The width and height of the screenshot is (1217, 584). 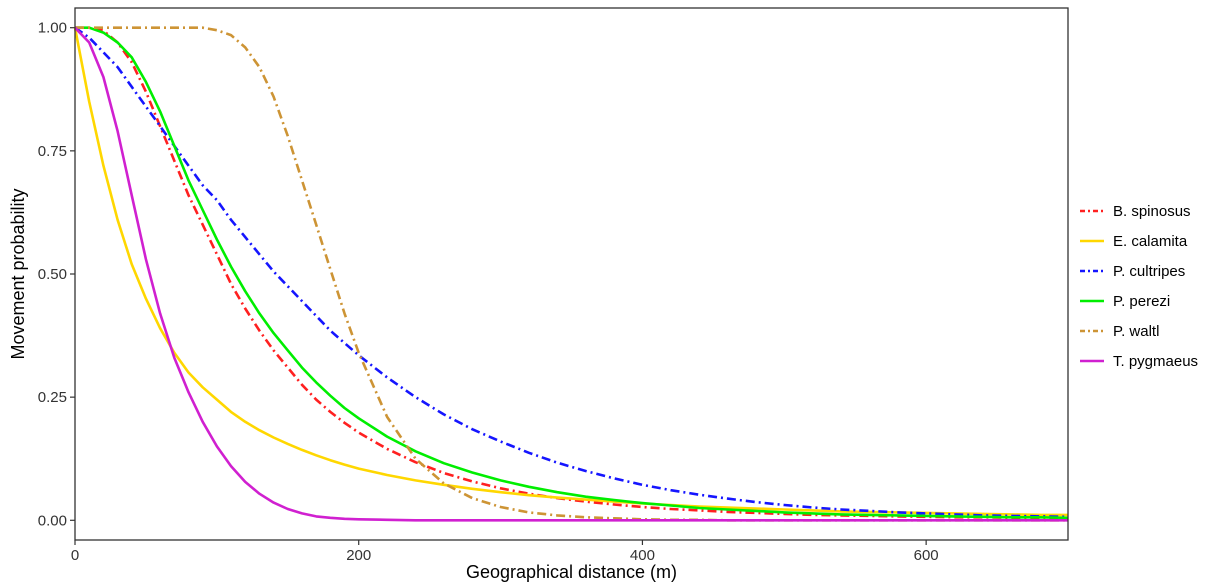 I want to click on legend-label-p-waltl: P. waltl, so click(x=1136, y=331).